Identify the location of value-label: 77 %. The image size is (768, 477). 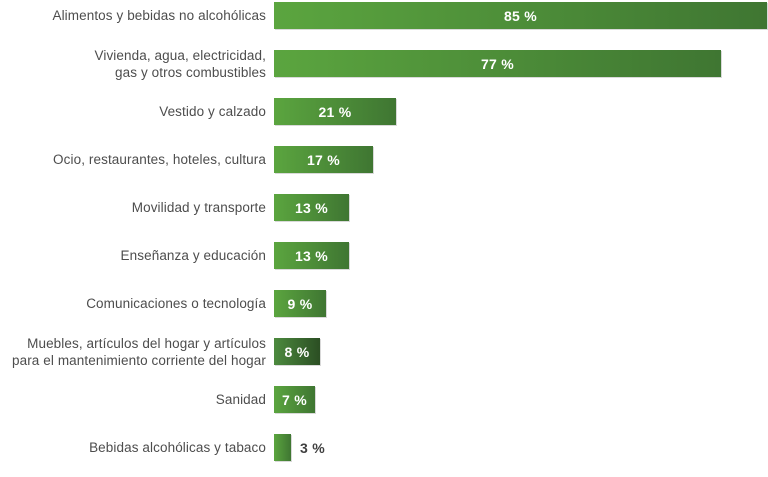
(497, 63).